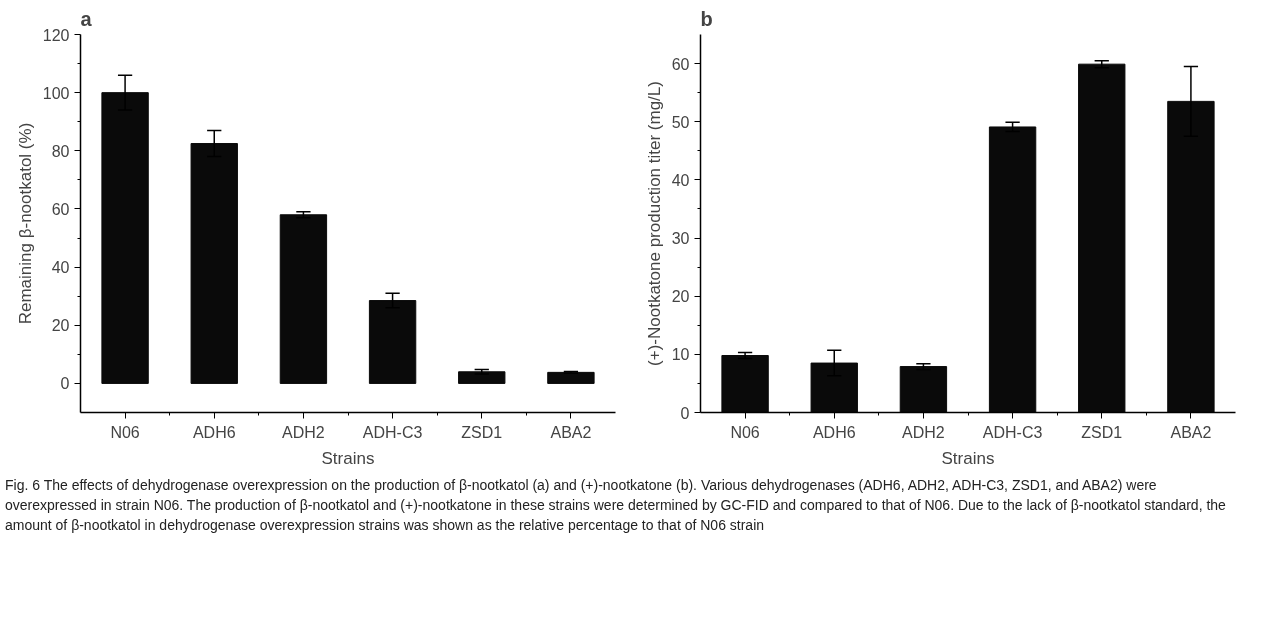 Image resolution: width=1282 pixels, height=636 pixels. What do you see at coordinates (706, 18) in the screenshot?
I see `chart-title: b` at bounding box center [706, 18].